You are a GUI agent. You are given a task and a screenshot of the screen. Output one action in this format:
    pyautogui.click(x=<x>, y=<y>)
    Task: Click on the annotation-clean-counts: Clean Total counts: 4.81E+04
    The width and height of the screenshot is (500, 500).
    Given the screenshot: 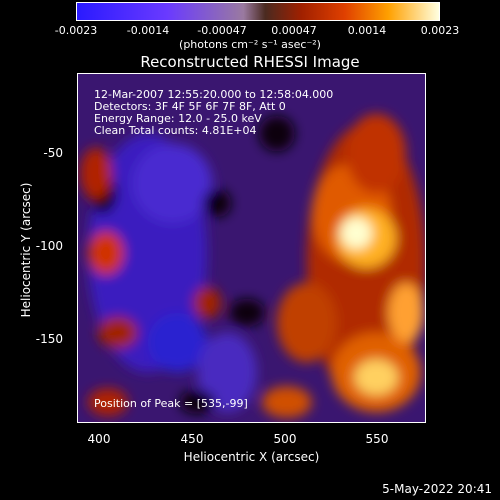 What is the action you would take?
    pyautogui.click(x=175, y=130)
    